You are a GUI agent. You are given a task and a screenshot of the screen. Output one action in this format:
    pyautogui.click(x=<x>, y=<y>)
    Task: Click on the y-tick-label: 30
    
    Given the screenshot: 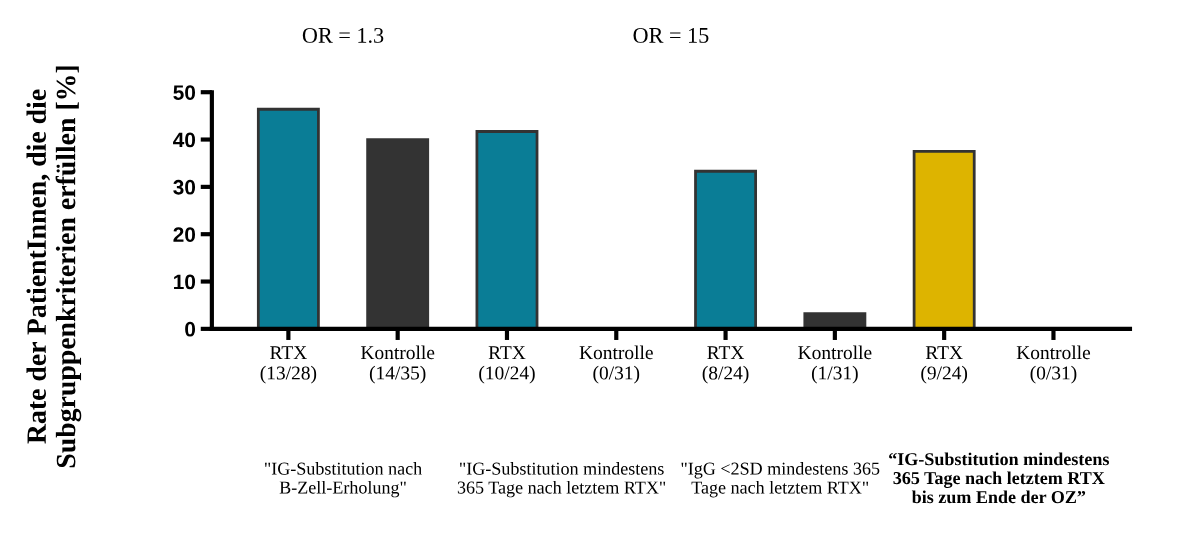 What is the action you would take?
    pyautogui.click(x=184, y=187)
    